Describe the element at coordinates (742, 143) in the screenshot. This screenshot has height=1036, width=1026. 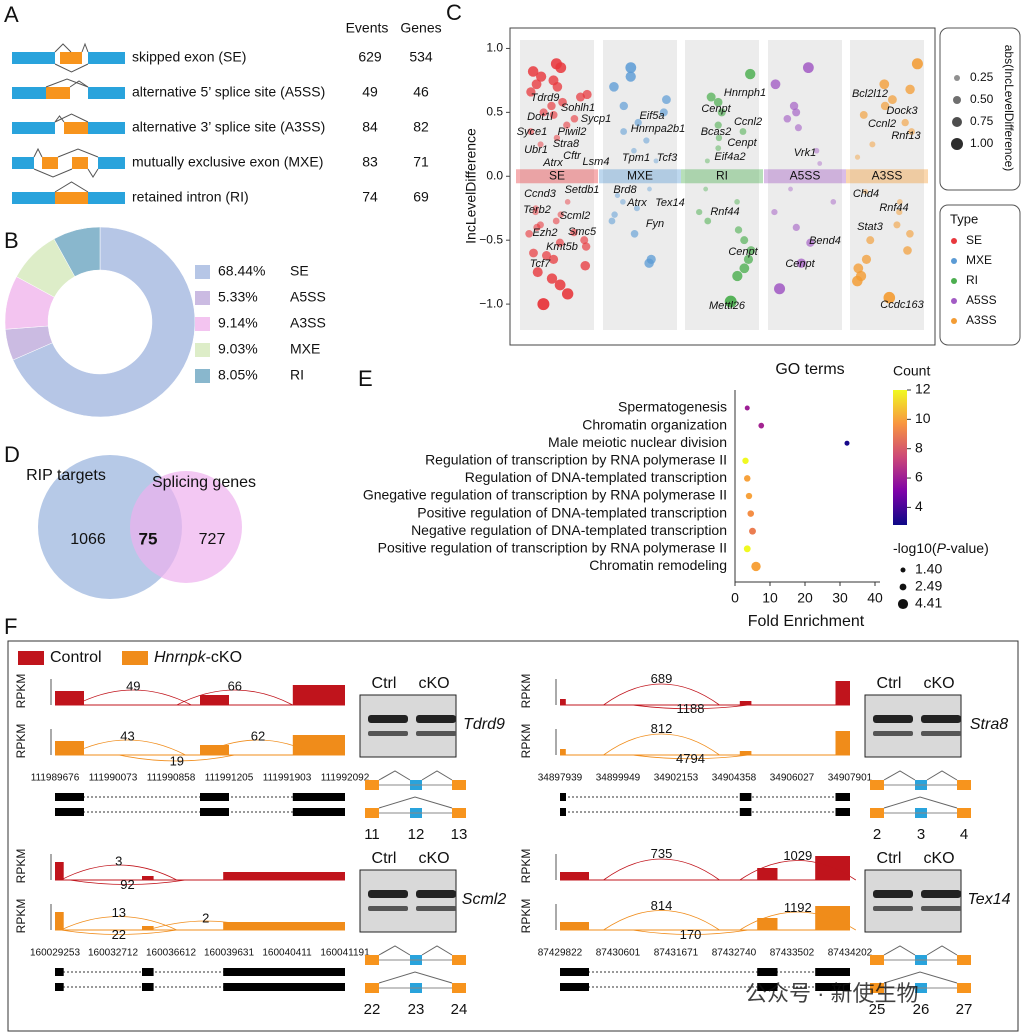
I see `gene-label: Cenpt` at that location.